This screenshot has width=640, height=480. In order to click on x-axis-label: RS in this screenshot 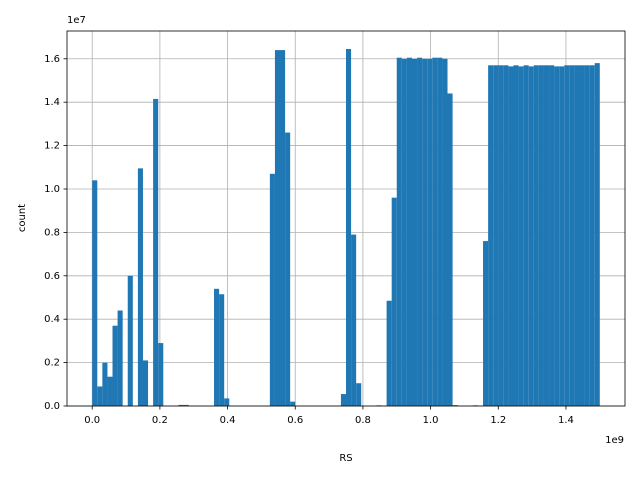, I will do `click(345, 458)`.